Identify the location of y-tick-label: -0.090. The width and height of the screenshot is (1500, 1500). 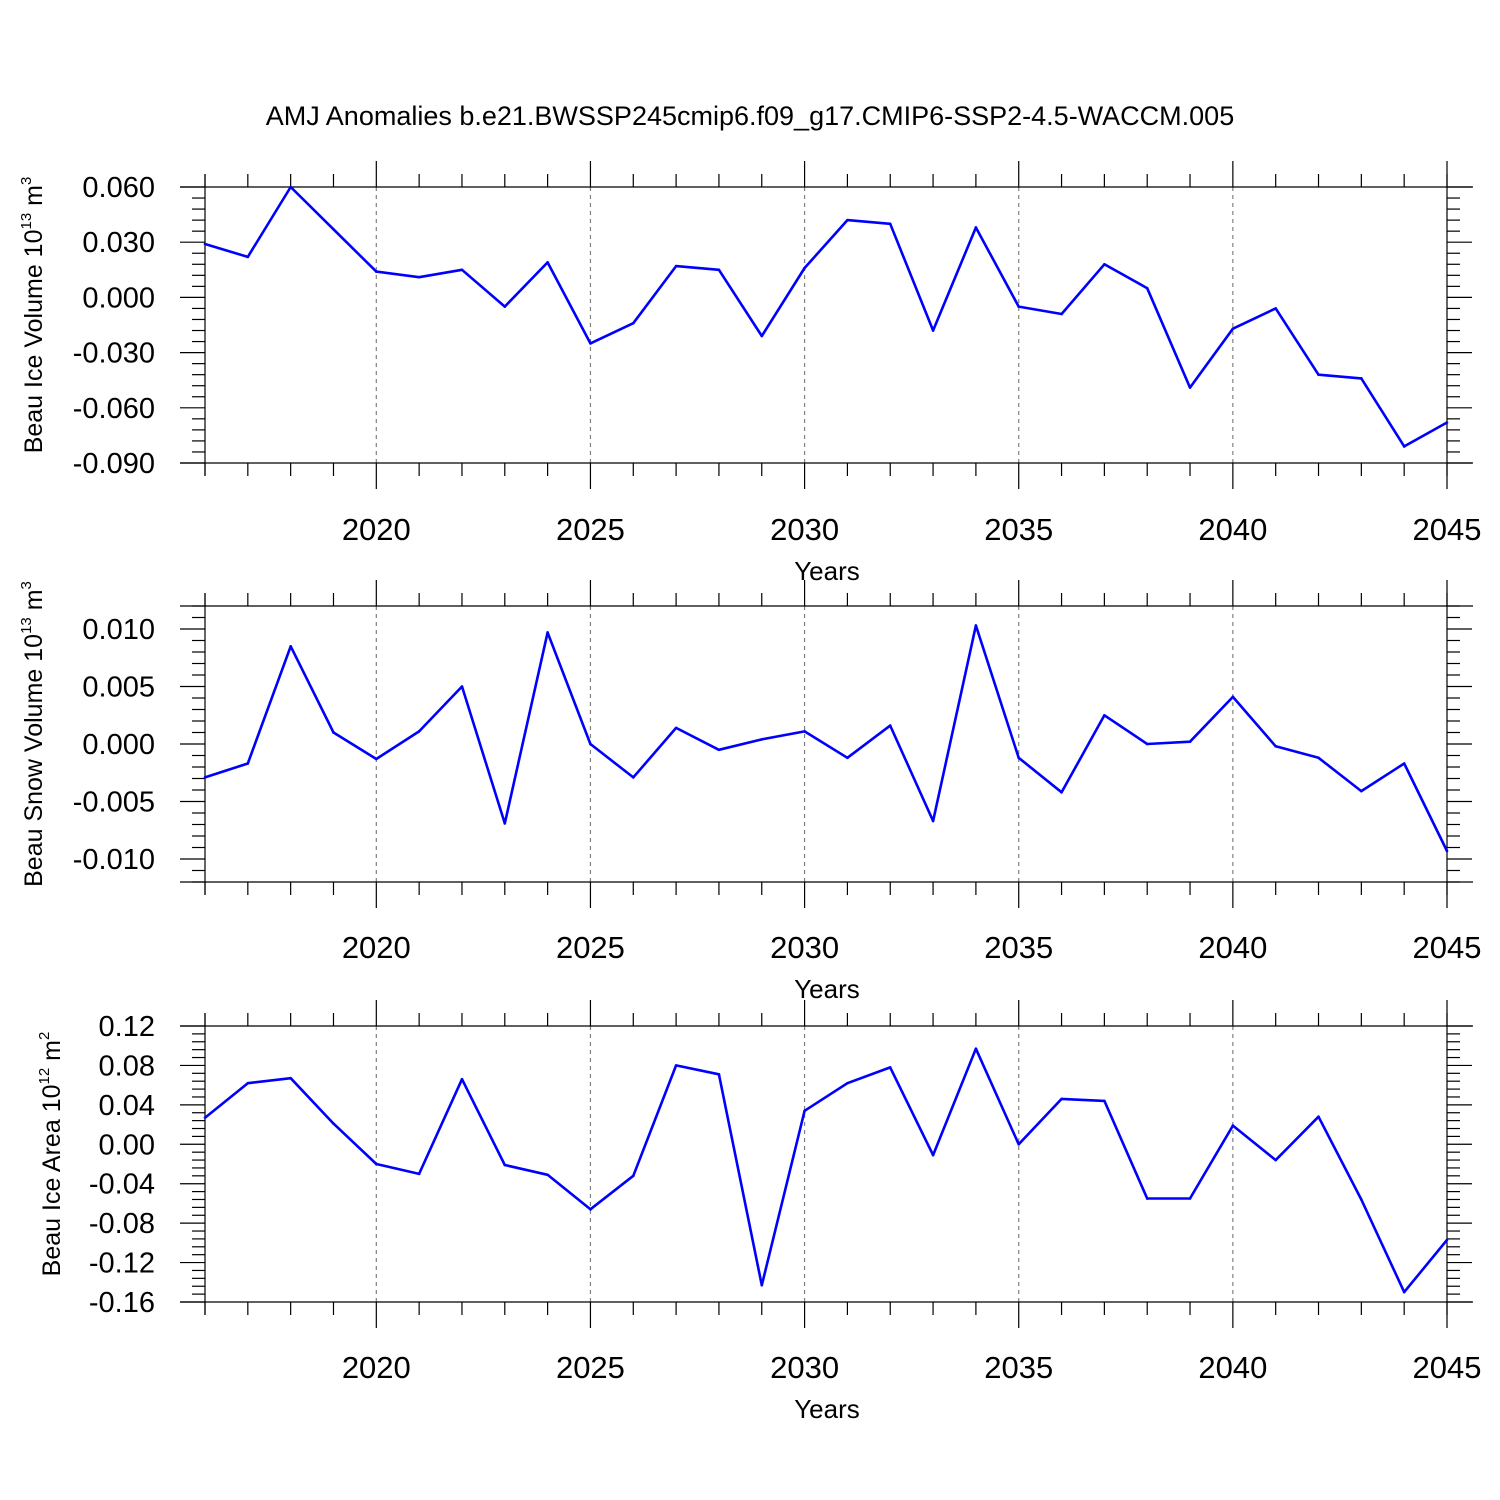
(114, 464).